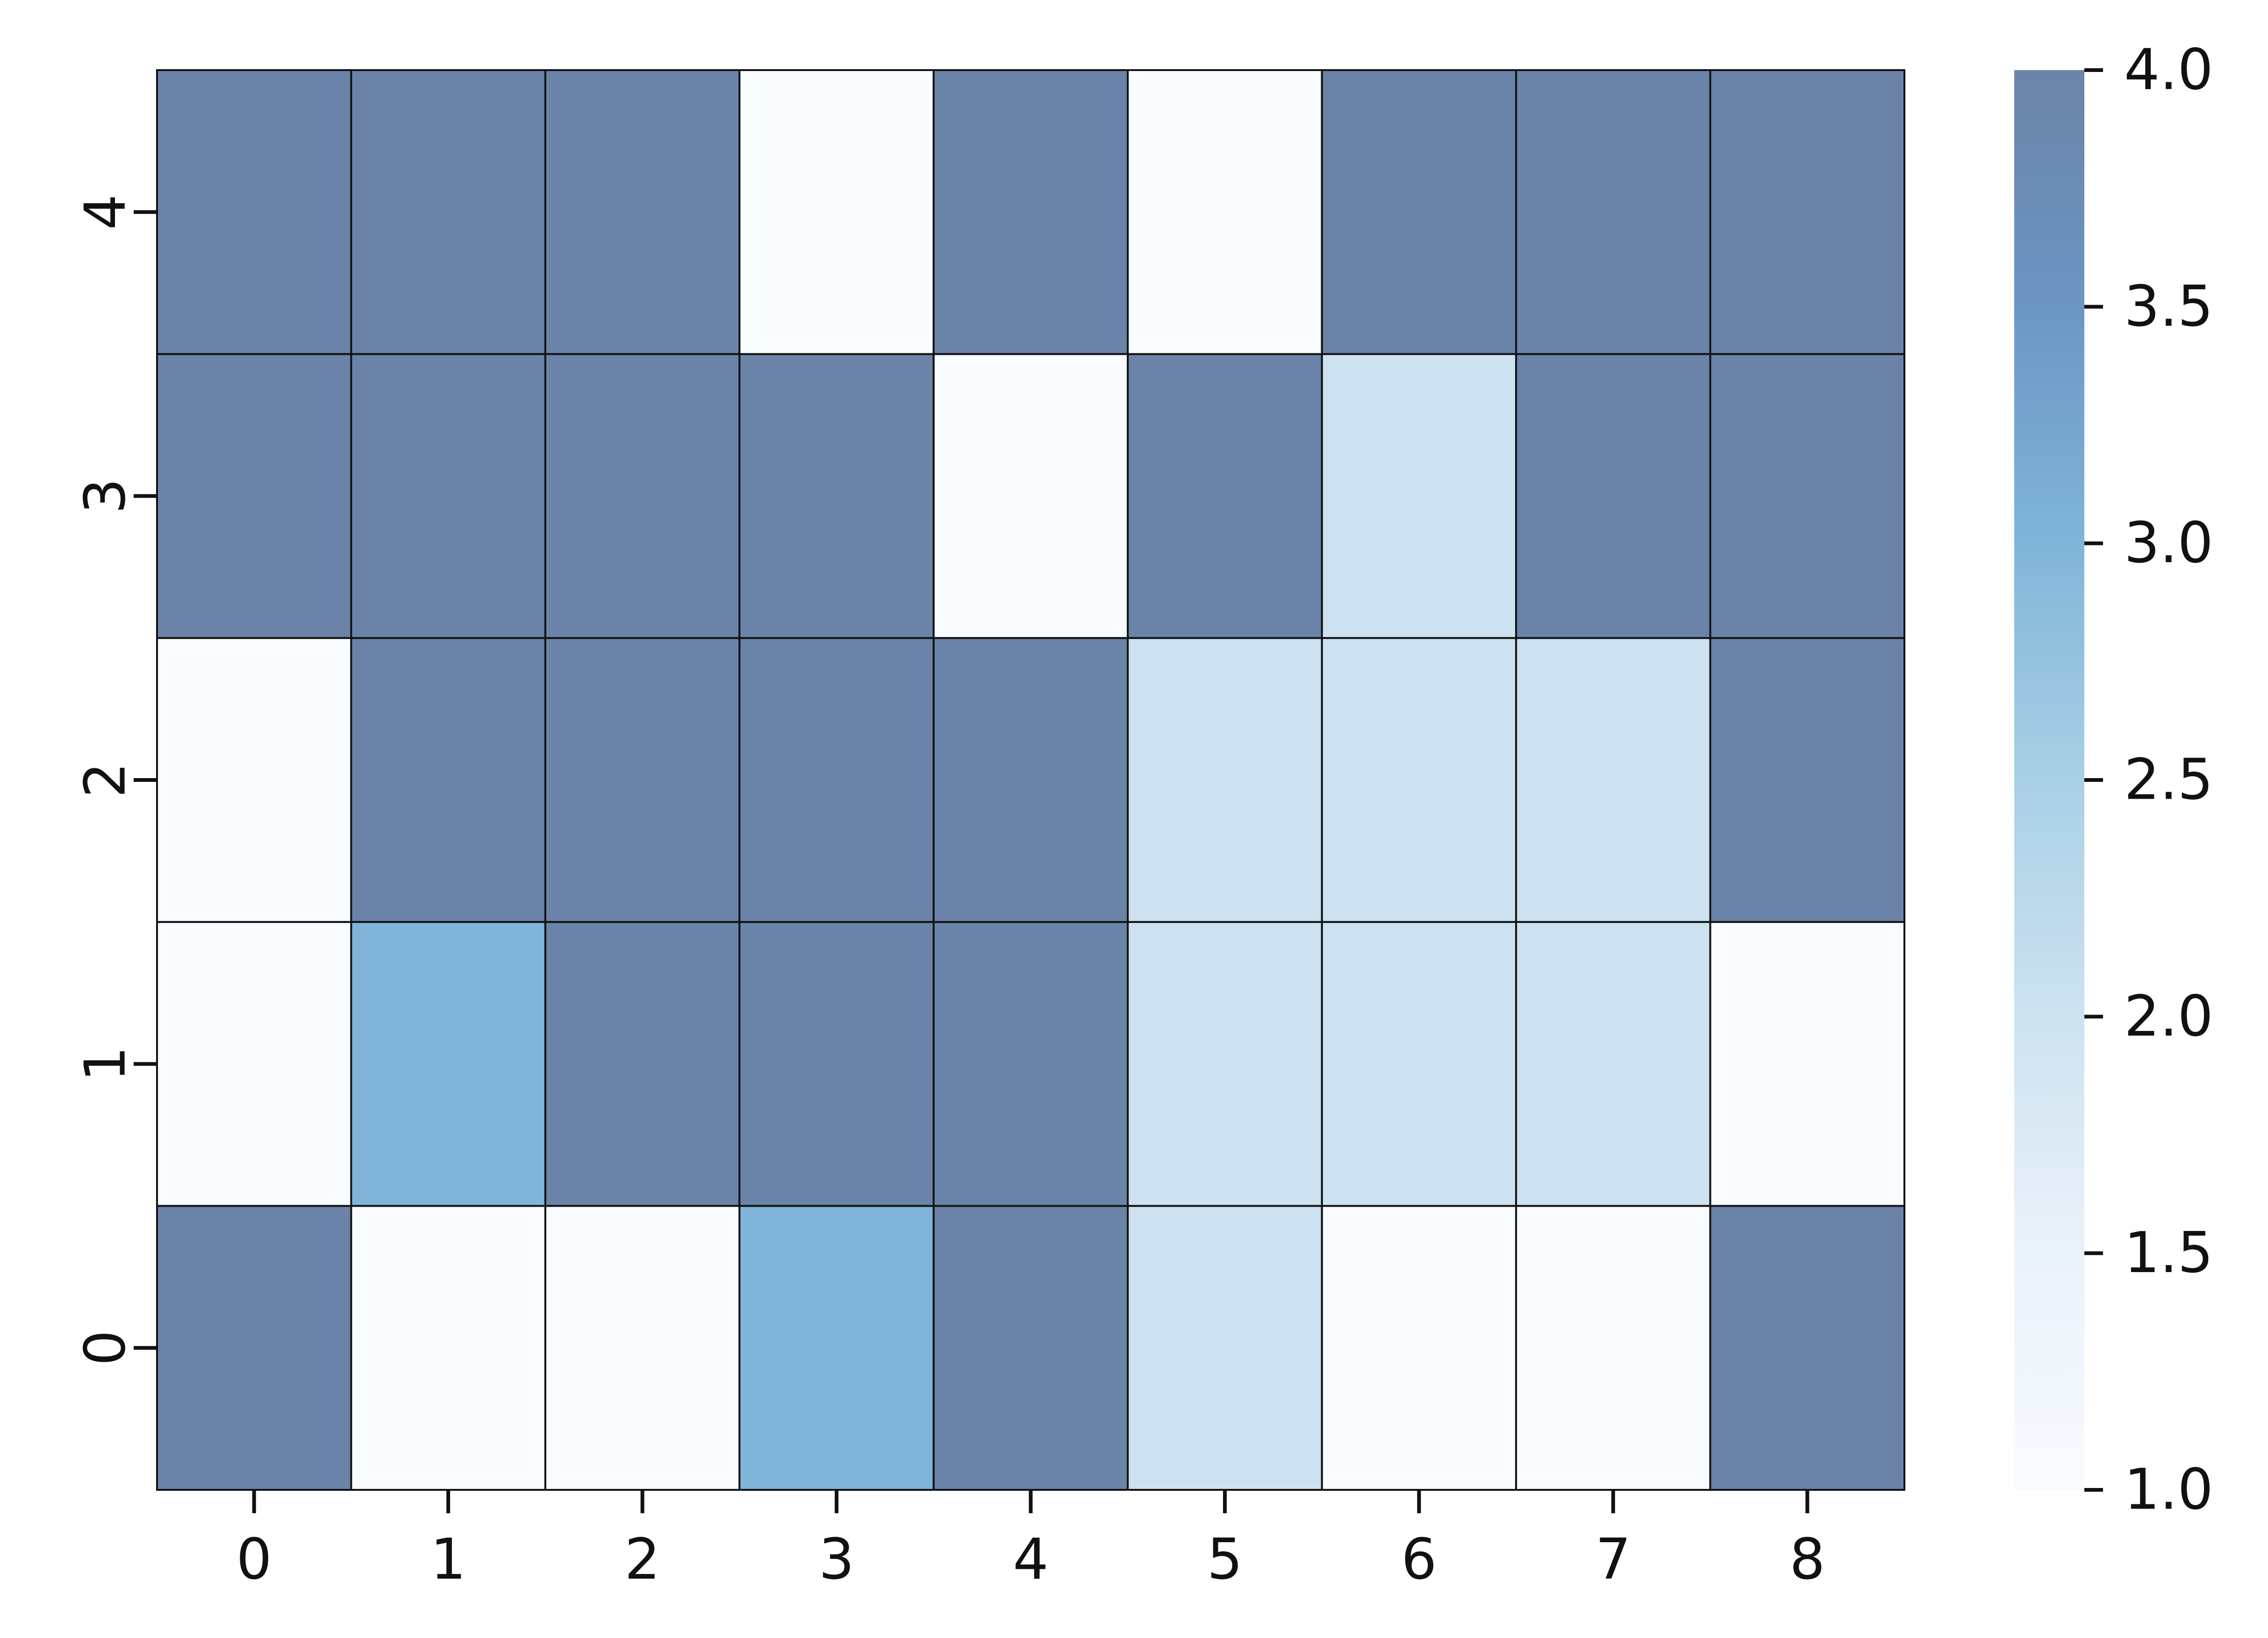 The width and height of the screenshot is (2268, 1638). Describe the element at coordinates (837, 212) in the screenshot. I see `heatmap-cell-r4-c3` at that location.